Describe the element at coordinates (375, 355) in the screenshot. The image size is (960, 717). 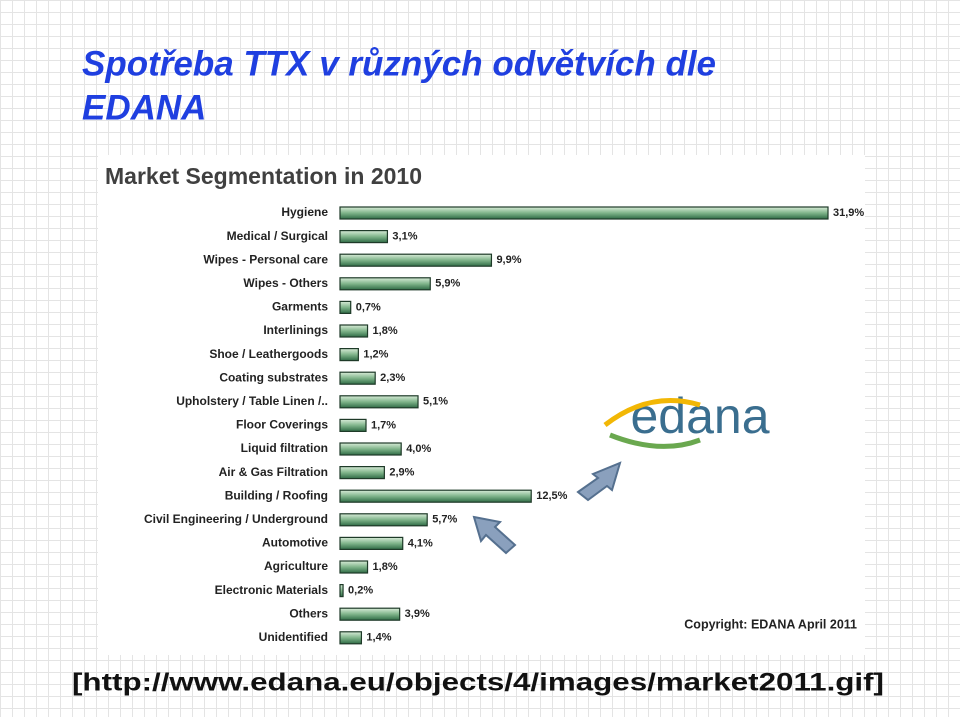
I see `value-label: 1,2%` at that location.